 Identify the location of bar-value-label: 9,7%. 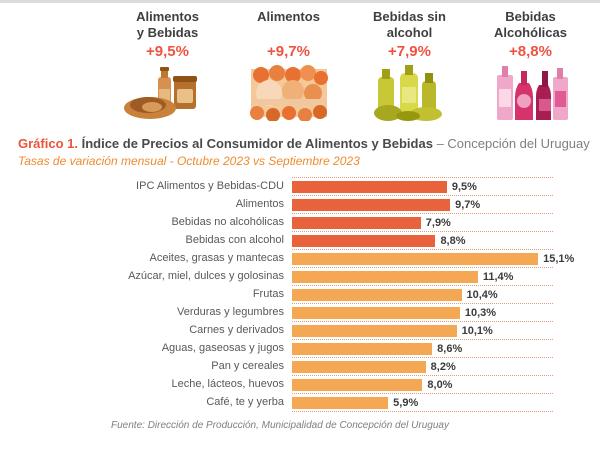
(468, 204).